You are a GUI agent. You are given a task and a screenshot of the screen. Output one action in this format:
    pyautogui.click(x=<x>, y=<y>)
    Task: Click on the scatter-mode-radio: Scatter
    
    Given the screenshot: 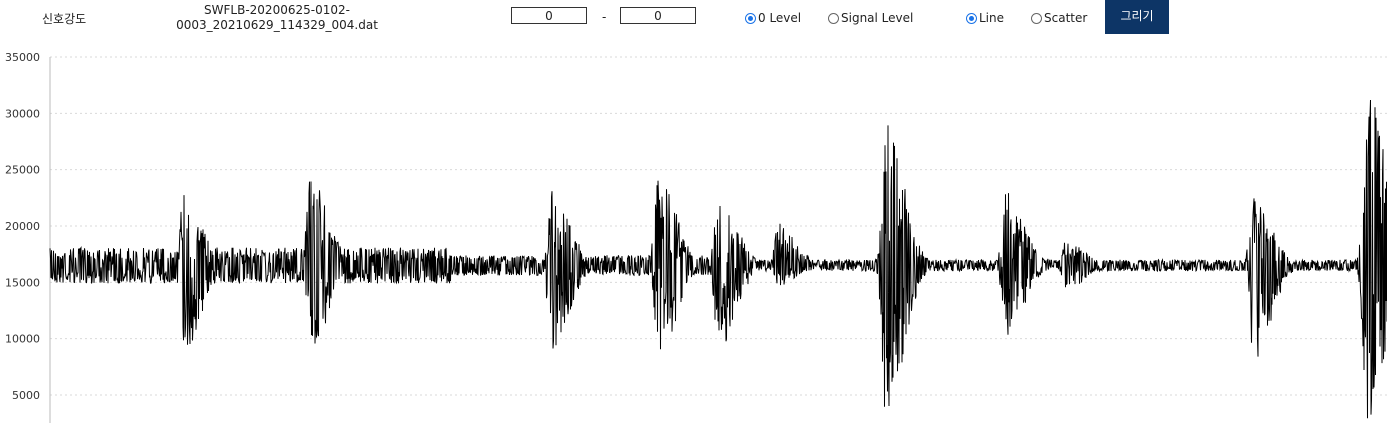 What is the action you would take?
    pyautogui.click(x=1059, y=18)
    